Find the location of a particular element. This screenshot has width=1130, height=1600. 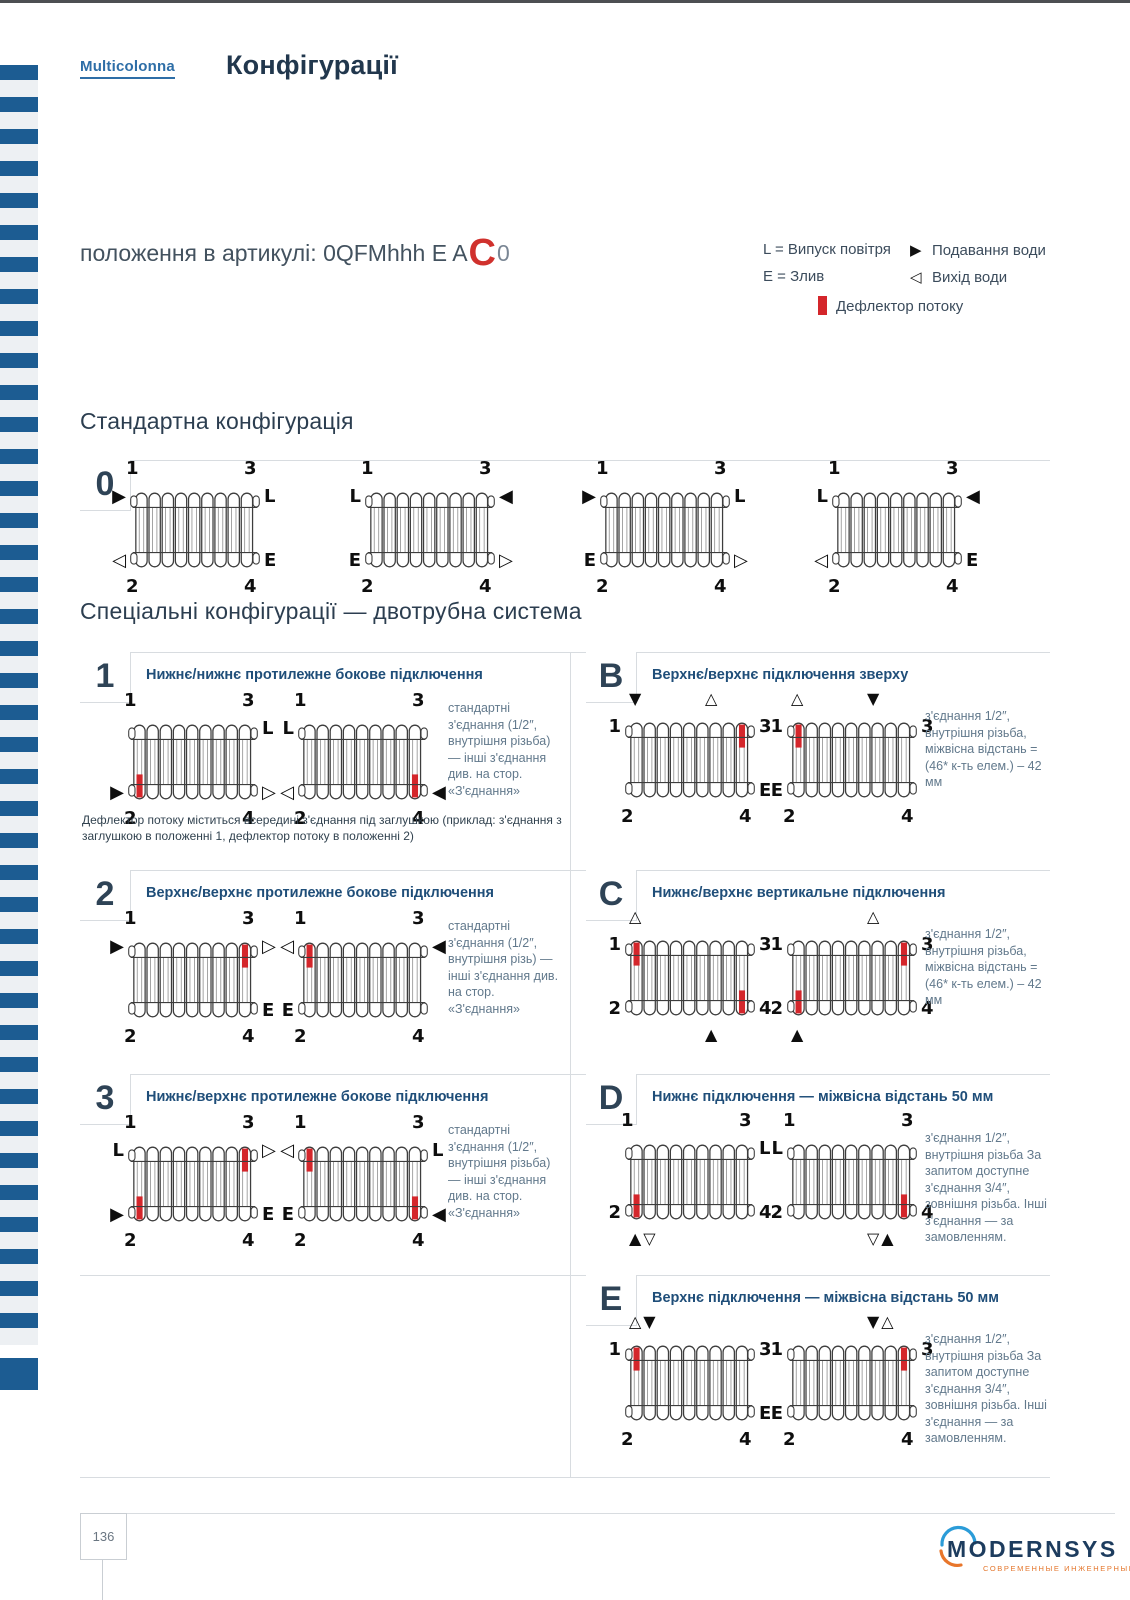

article-code-line: положення в артикулі: 0QFMhhh E AC0 is located at coordinates (295, 253).